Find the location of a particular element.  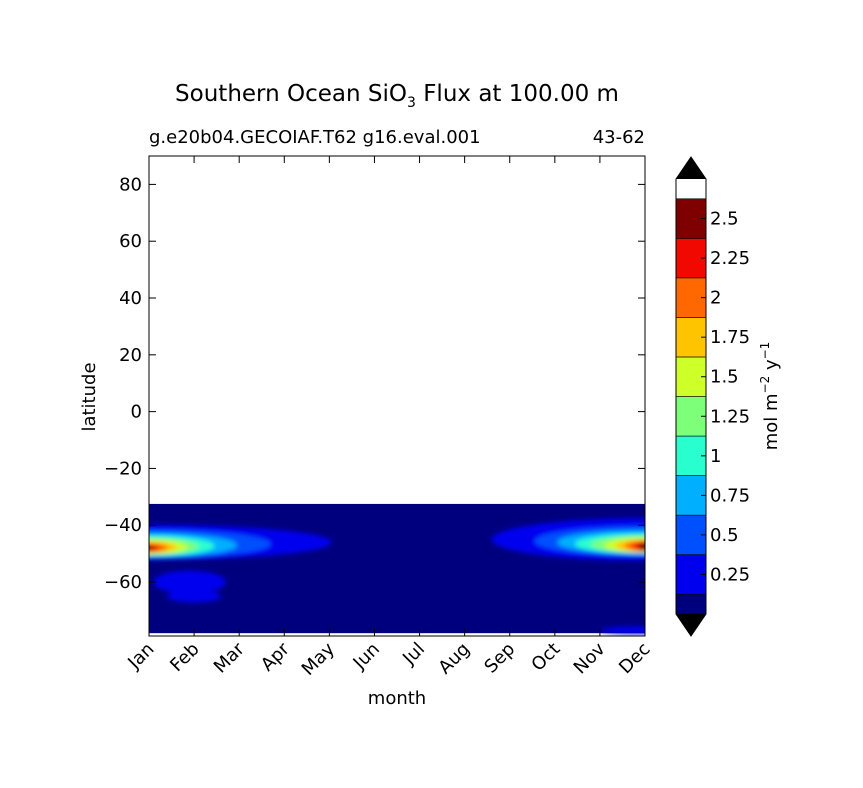

subtitle-left: g.e20b04.GECOIAF.T62 g16.eval.001 is located at coordinates (315, 137).